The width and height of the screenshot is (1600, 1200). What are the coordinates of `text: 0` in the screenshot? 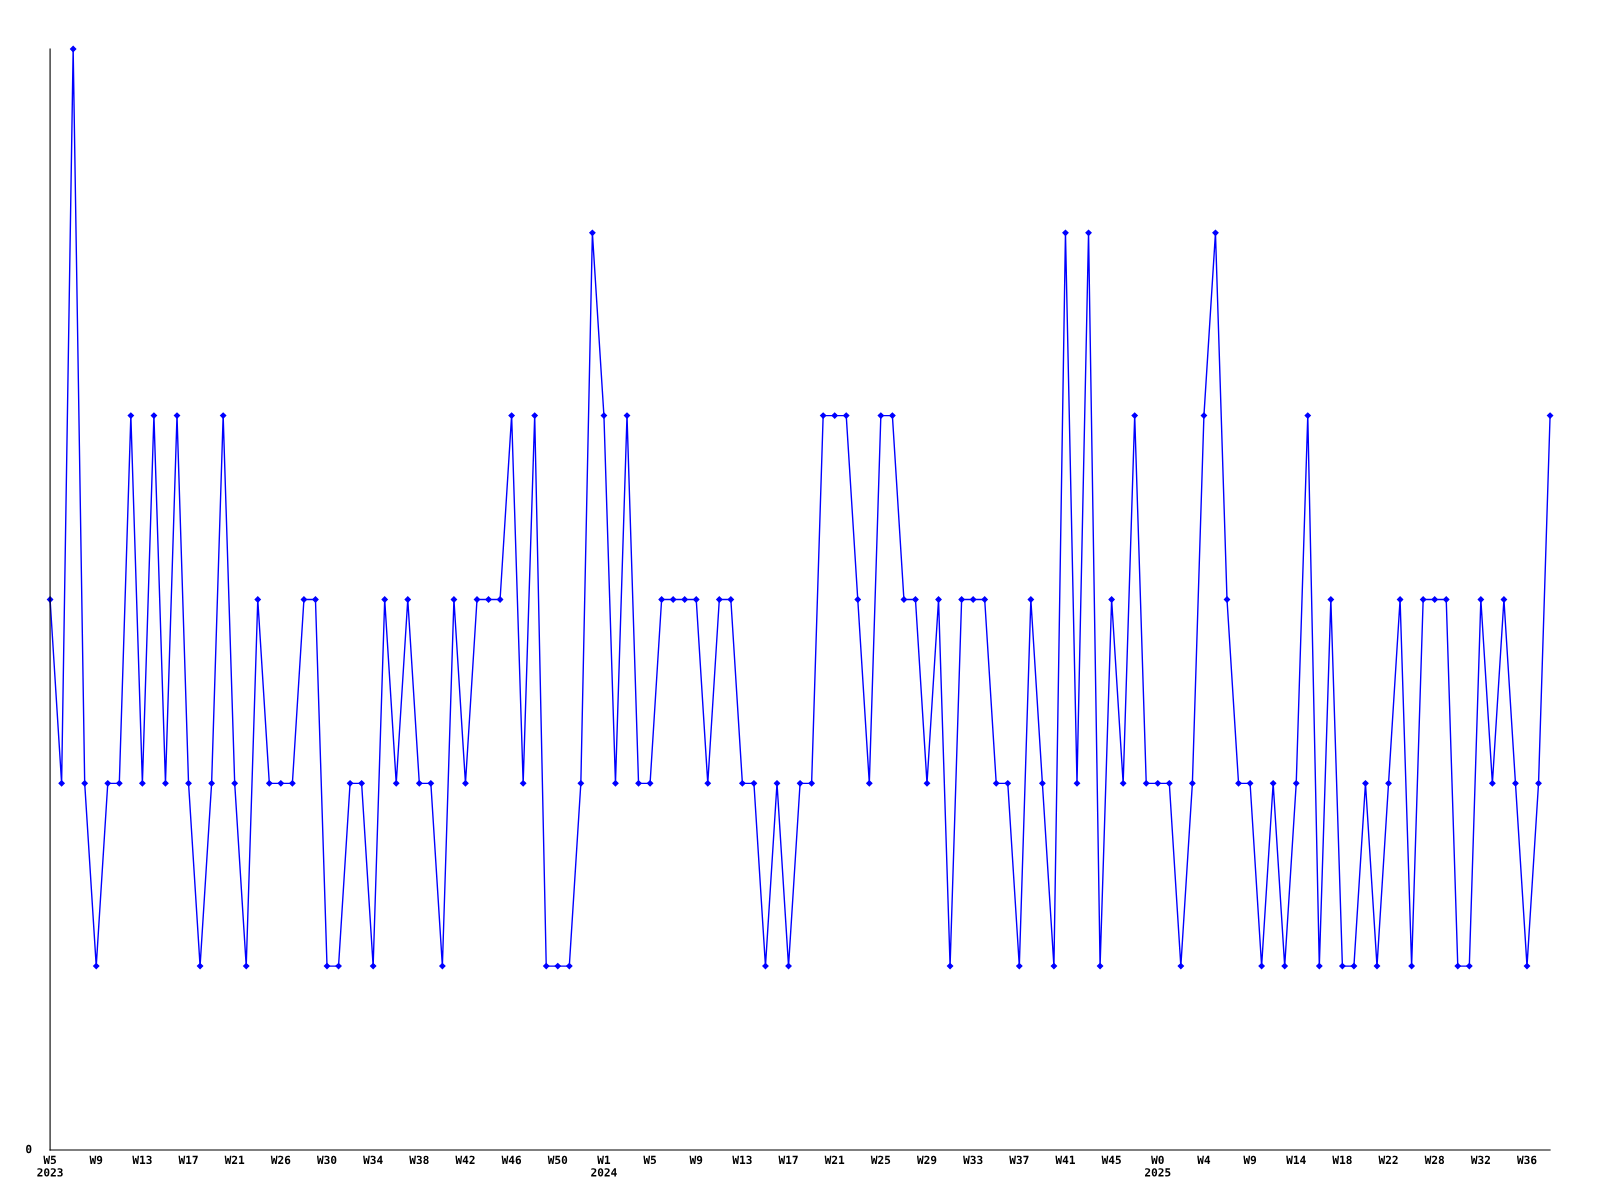 It's located at (29, 1149).